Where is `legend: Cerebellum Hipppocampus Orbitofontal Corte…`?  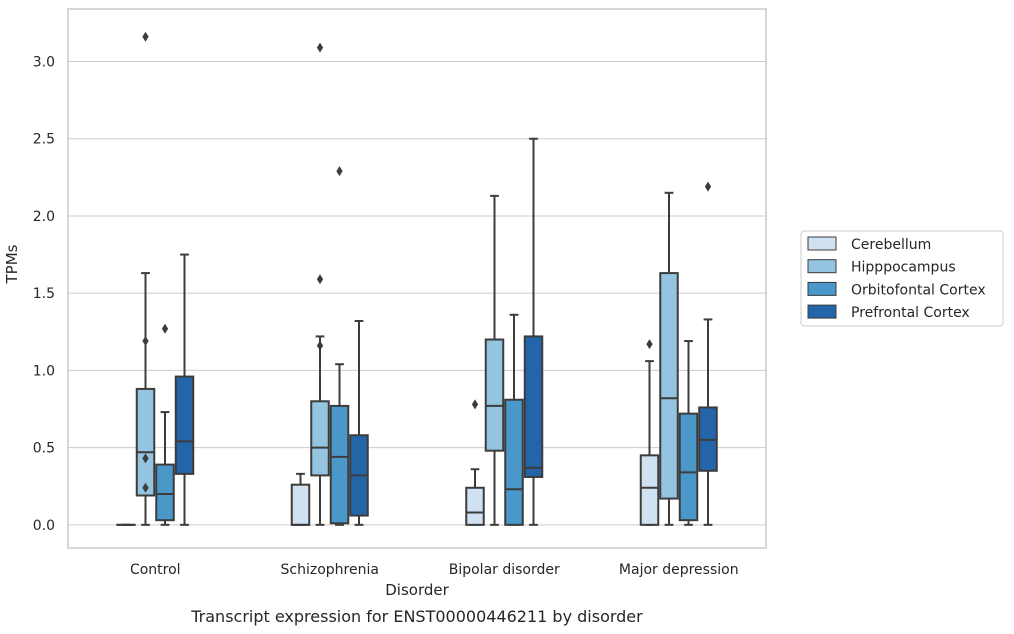
legend: Cerebellum Hipppocampus Orbitofontal Corte… is located at coordinates (902, 278).